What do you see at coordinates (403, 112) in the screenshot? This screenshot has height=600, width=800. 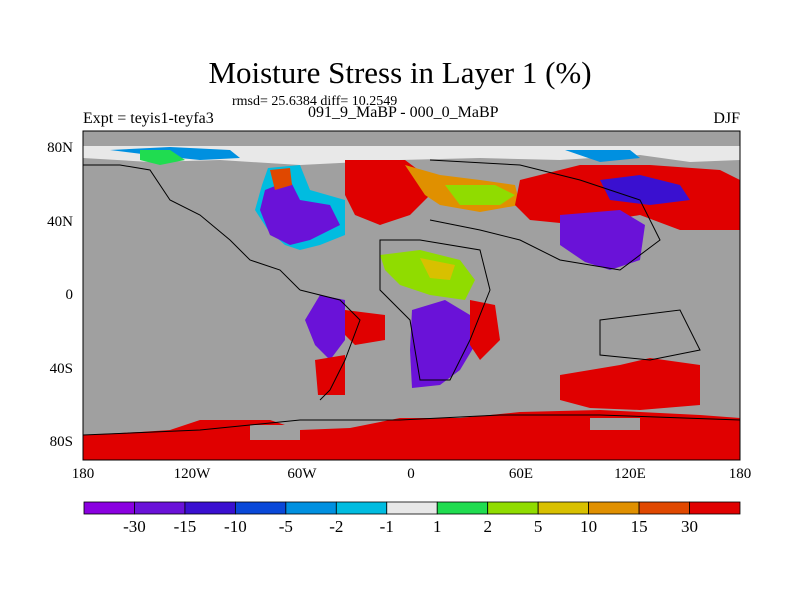 I see `period-label: 091_9_MaBP - 000_0_MaBP` at bounding box center [403, 112].